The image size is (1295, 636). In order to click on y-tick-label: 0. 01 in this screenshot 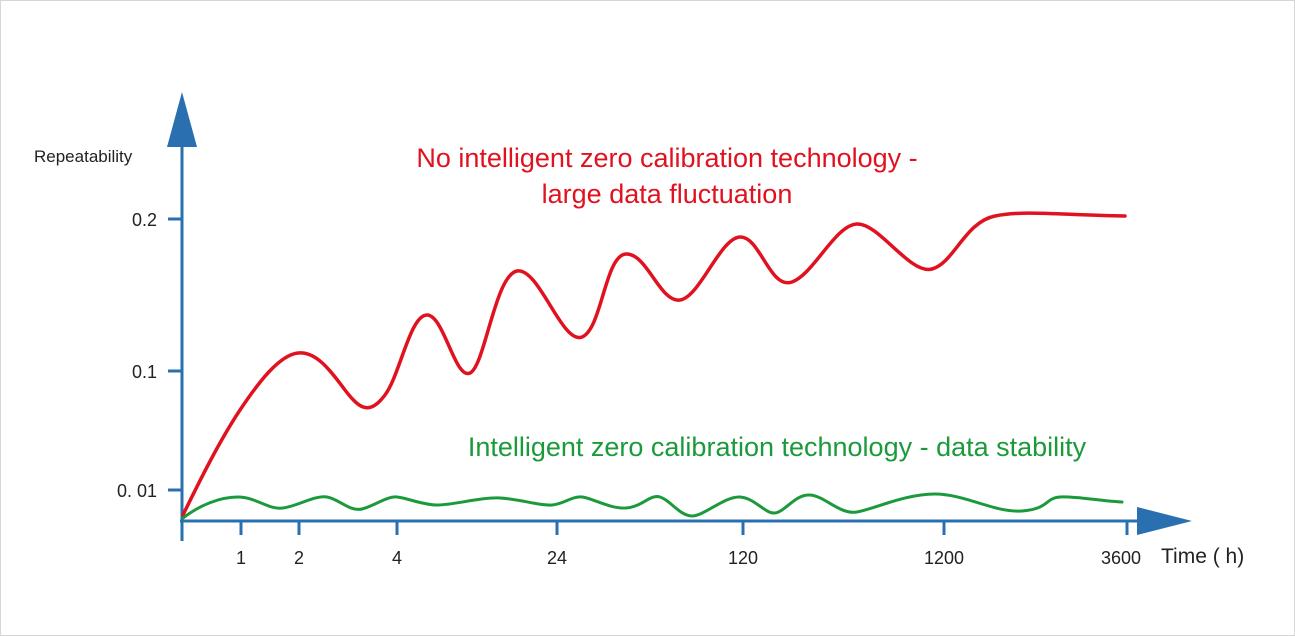, I will do `click(137, 491)`.